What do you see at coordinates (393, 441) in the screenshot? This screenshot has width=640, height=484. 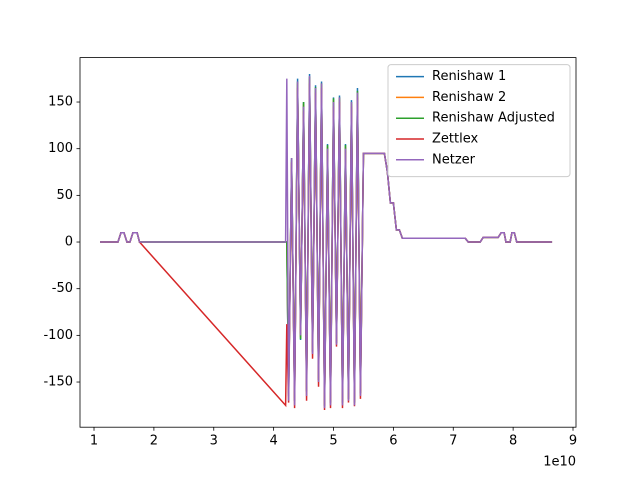 I see `x-tick-label: 6` at bounding box center [393, 441].